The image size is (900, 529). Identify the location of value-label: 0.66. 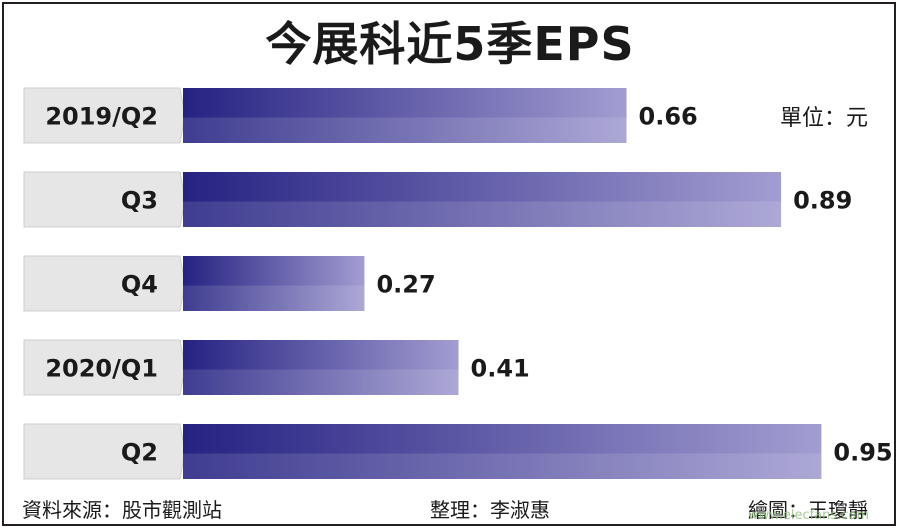
(668, 117).